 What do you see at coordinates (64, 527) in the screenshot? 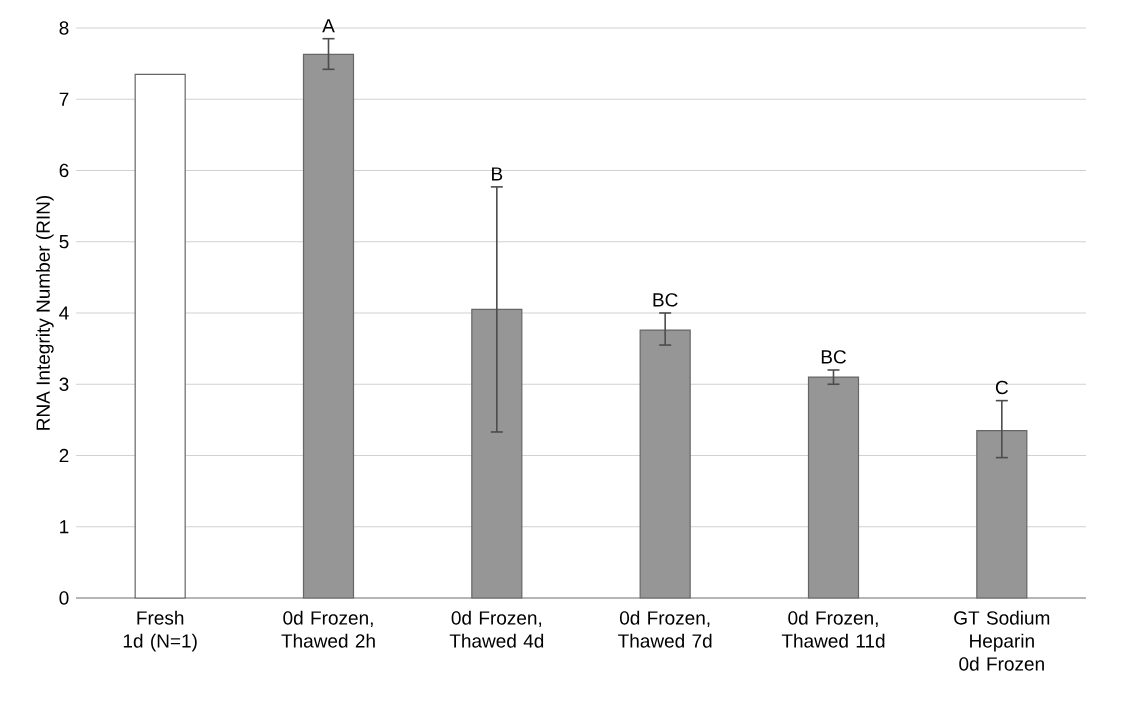
I see `y-tick-label: 1` at bounding box center [64, 527].